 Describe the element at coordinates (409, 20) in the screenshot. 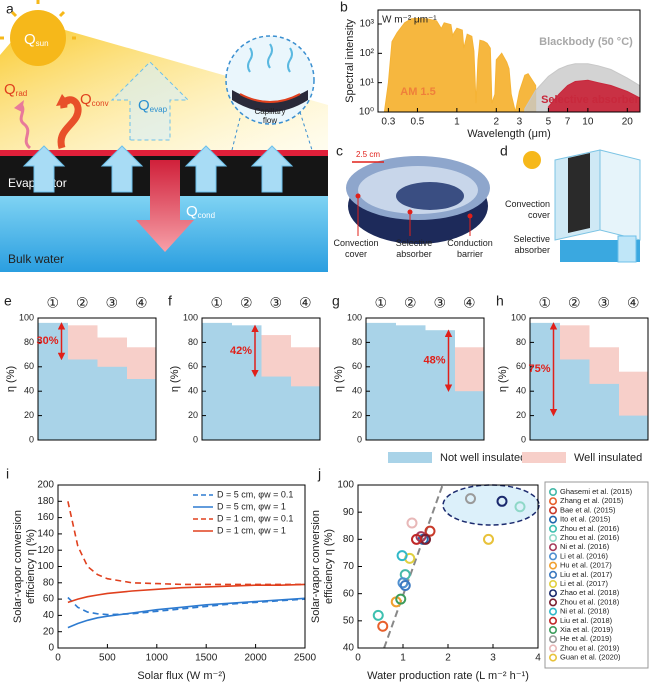

I see `unit-label: W m⁻² μm⁻¹` at that location.